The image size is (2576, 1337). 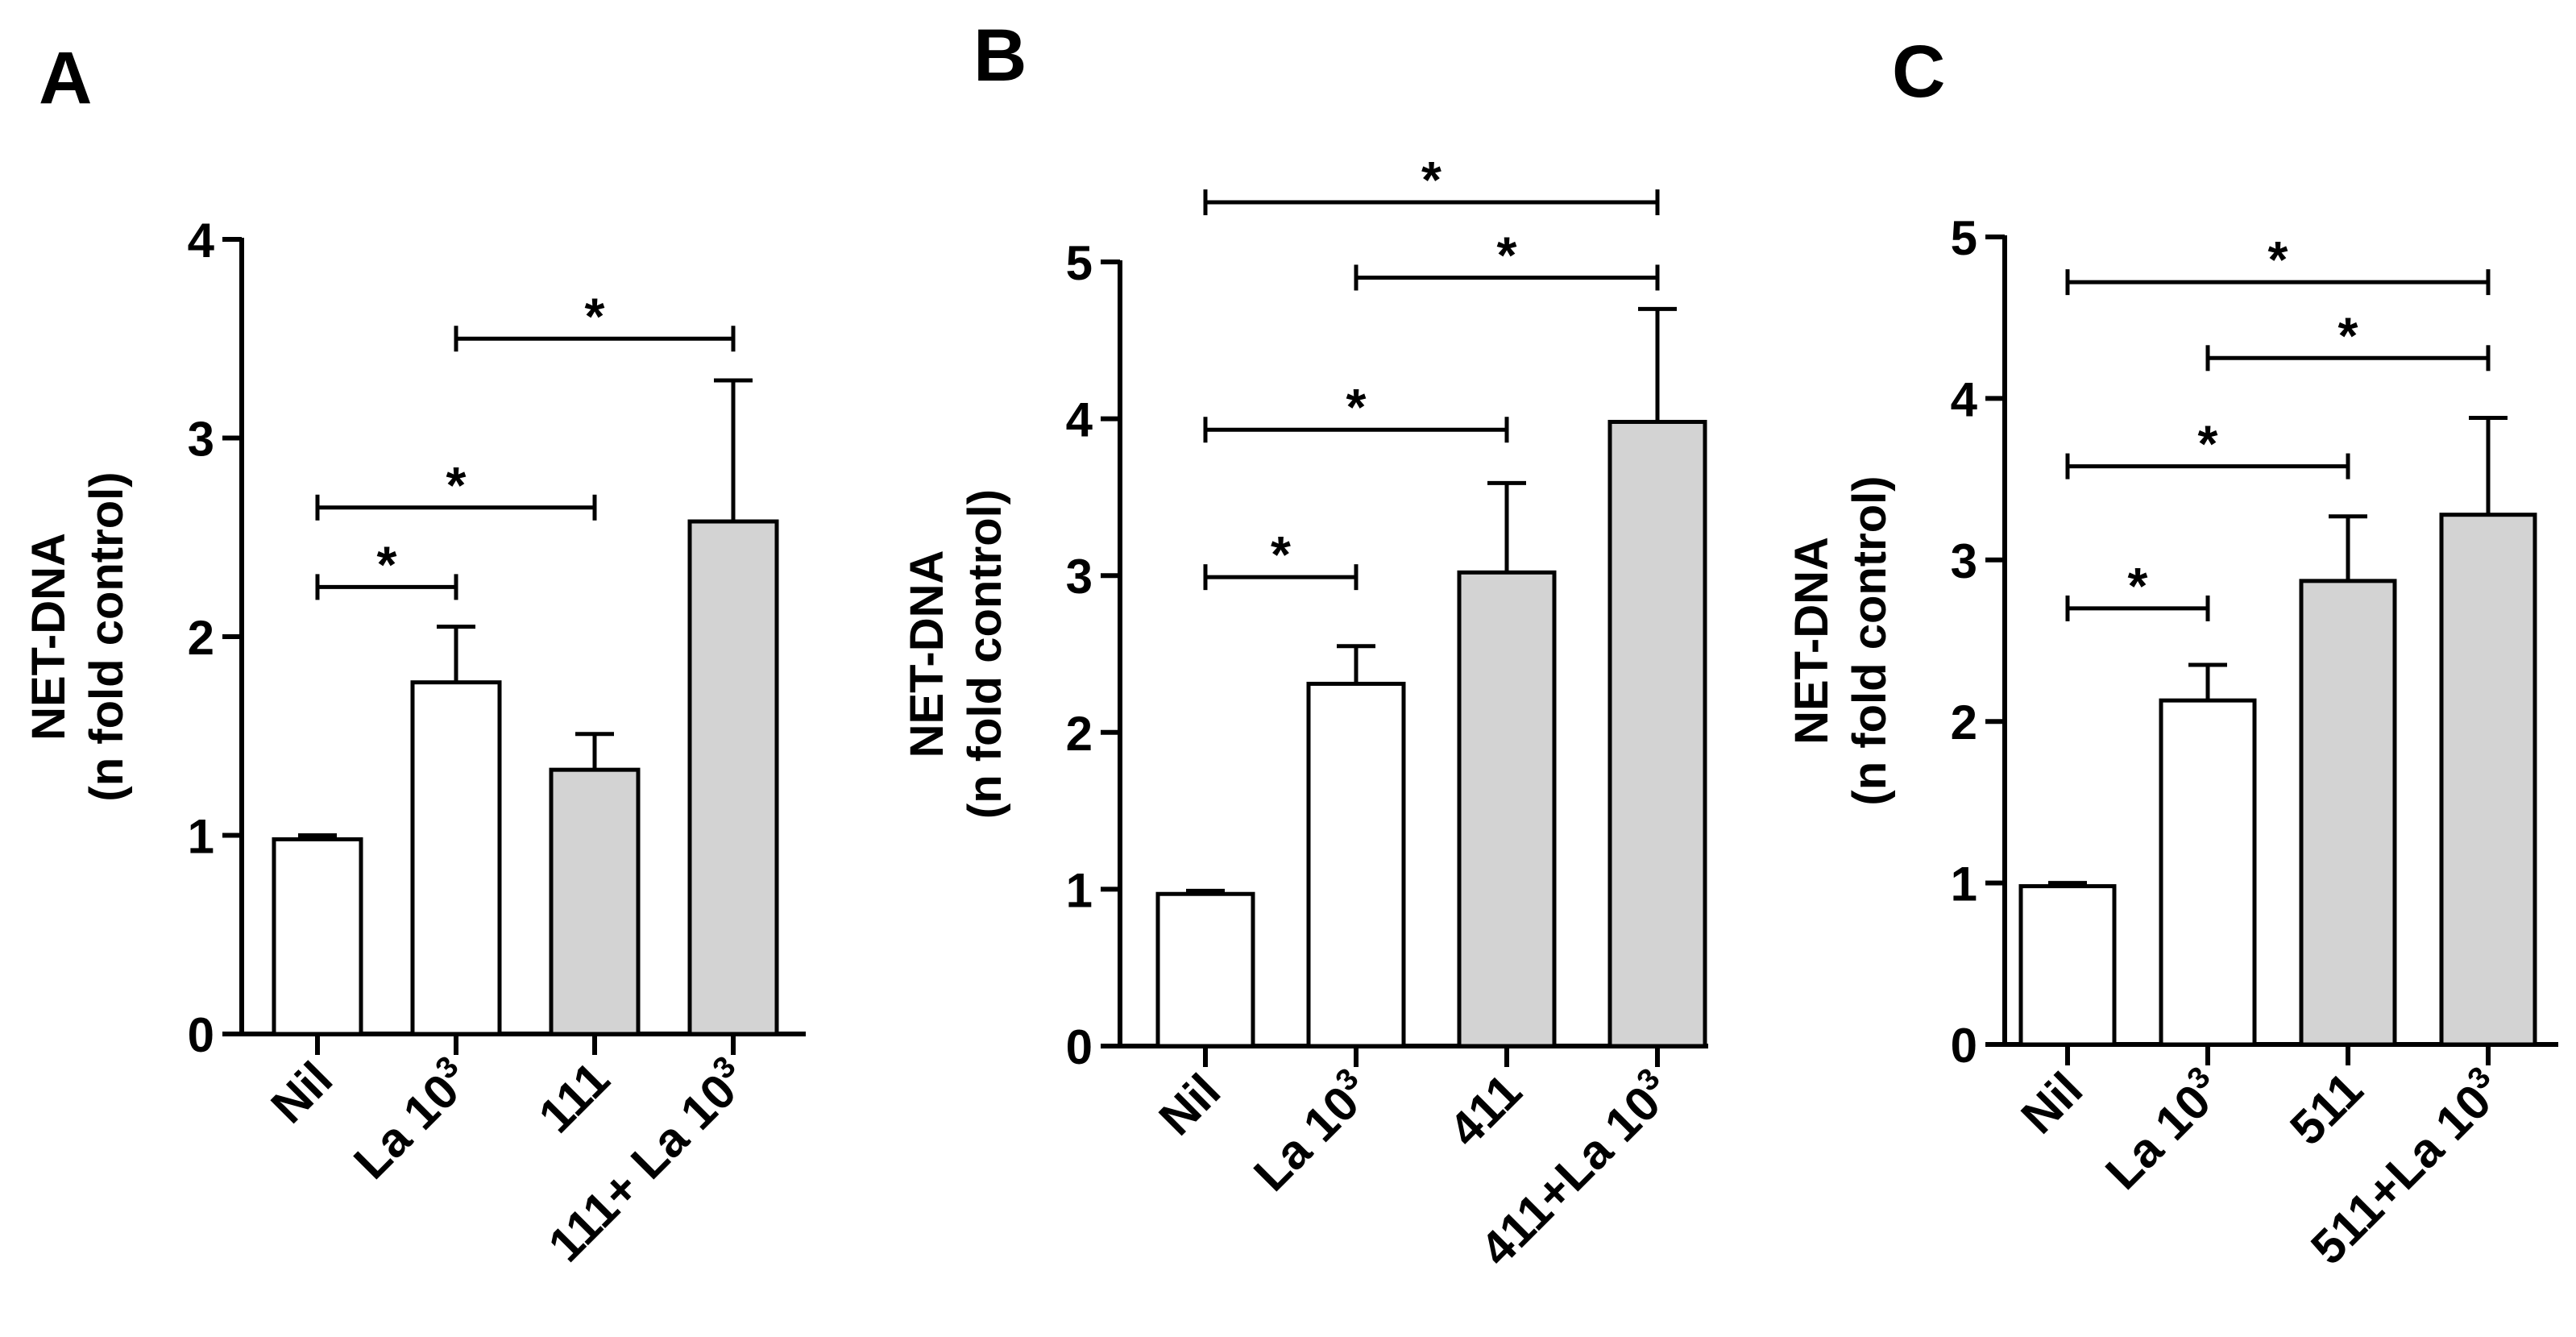 I want to click on panel-label: B, so click(x=1000, y=56).